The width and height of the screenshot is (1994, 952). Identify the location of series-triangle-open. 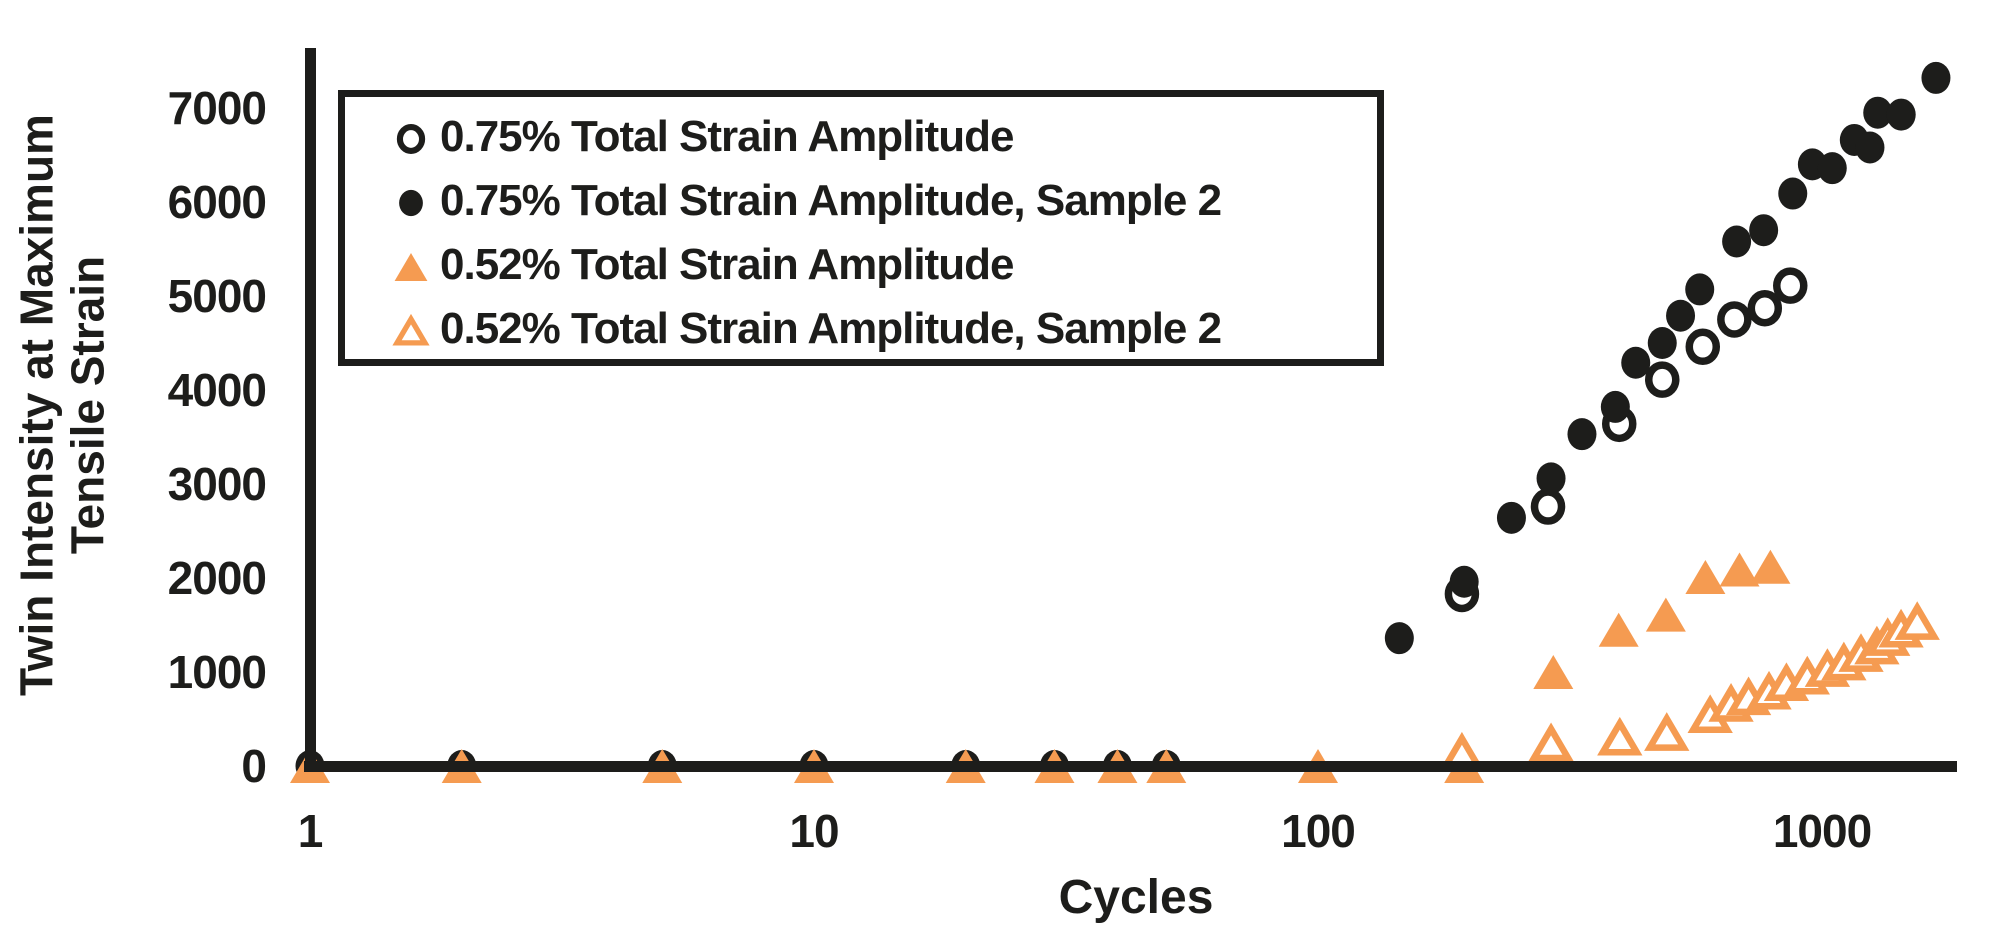
(1689, 686).